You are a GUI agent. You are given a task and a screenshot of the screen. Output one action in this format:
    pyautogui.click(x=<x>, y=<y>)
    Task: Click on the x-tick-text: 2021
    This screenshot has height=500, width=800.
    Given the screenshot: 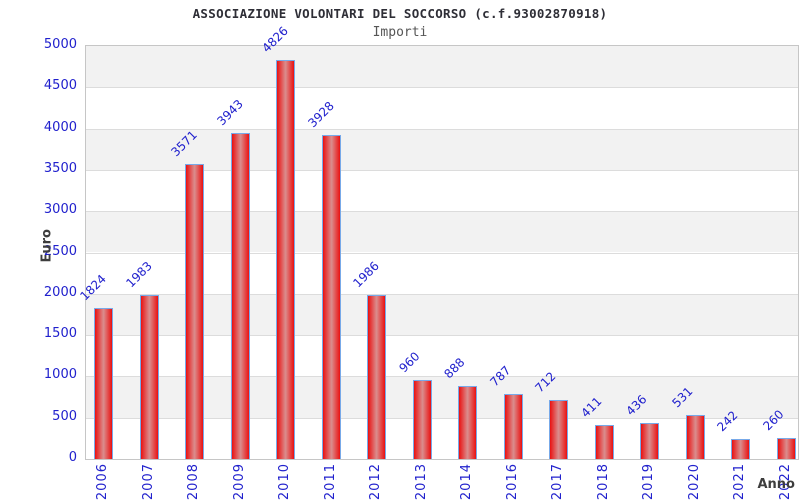 What is the action you would take?
    pyautogui.click(x=740, y=481)
    